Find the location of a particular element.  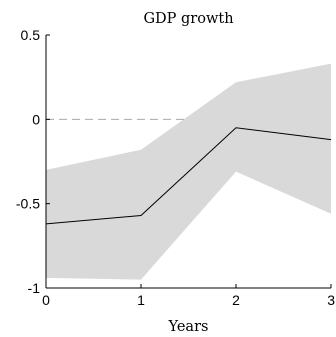

x-tick-label: 3 is located at coordinates (331, 300).